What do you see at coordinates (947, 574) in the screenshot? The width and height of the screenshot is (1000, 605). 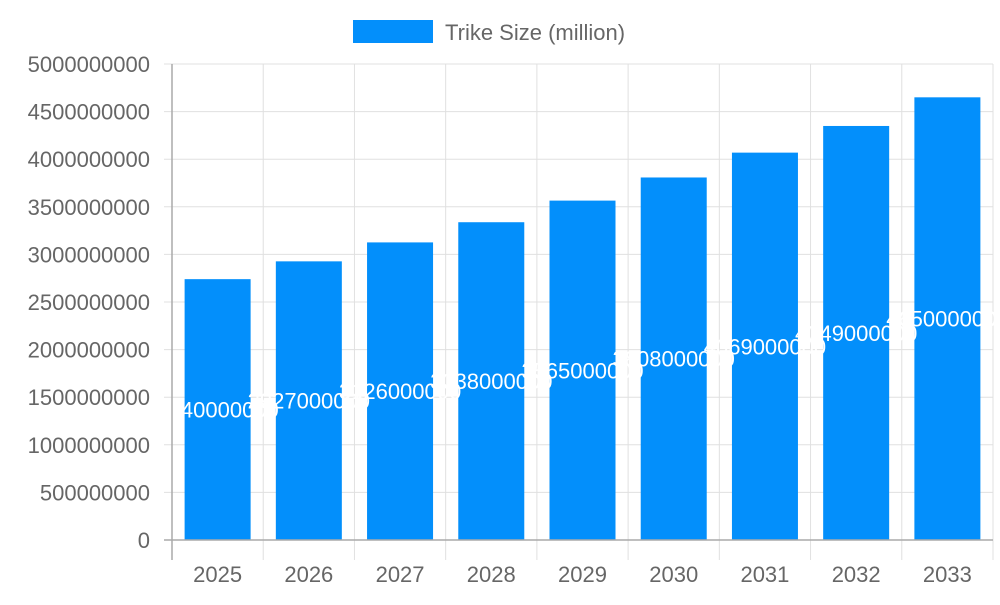 I see `x-tick-label: 2033` at bounding box center [947, 574].